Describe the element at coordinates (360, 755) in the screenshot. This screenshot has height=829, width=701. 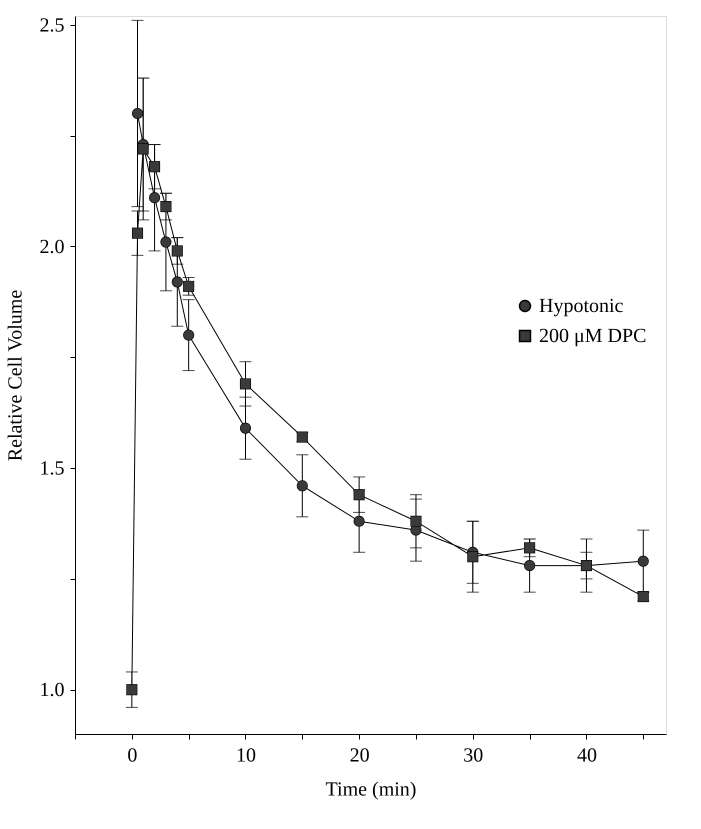
I see `x-tick-label: 20` at that location.